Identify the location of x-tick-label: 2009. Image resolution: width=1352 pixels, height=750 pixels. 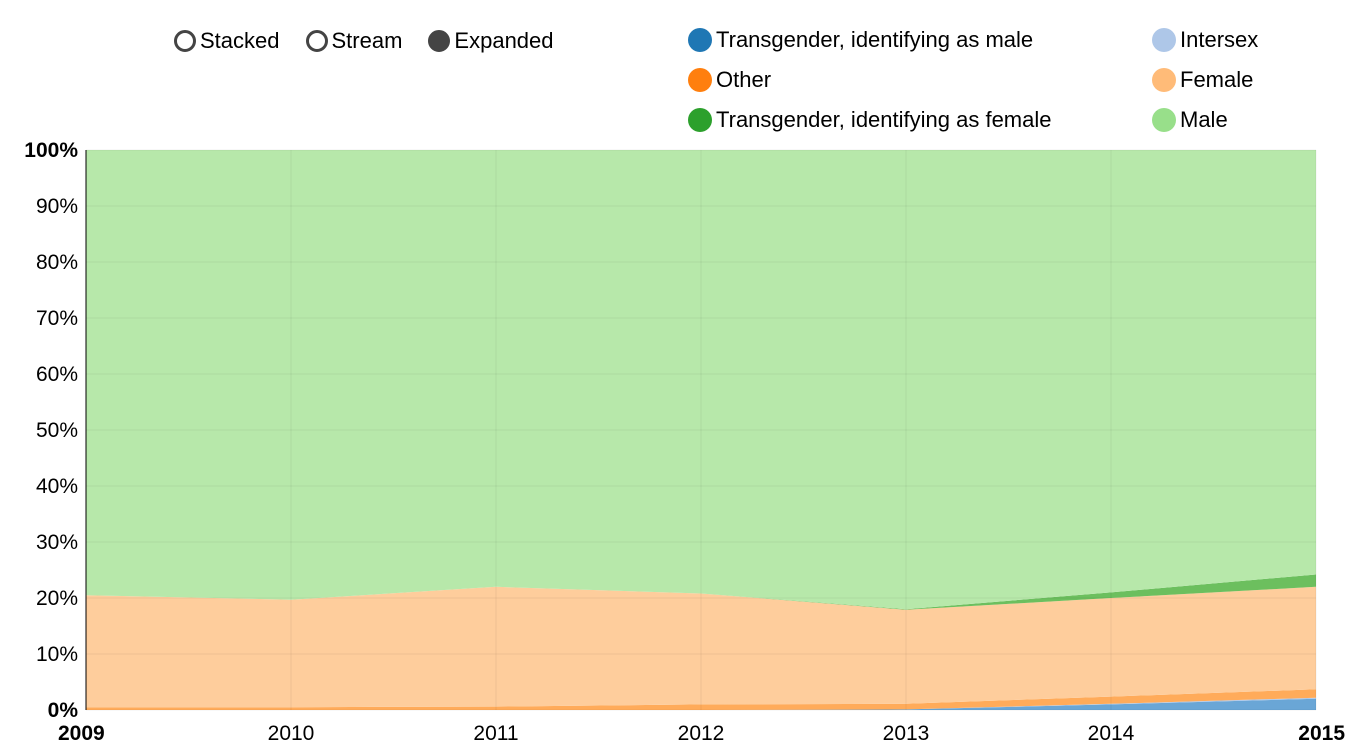
(81, 733).